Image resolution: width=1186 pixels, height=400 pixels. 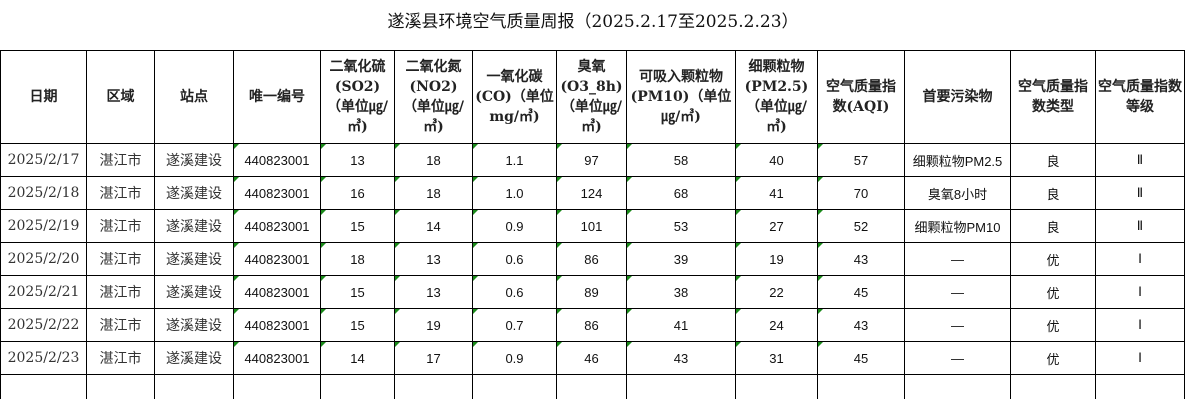 I want to click on header-date: 日期, so click(x=43, y=97).